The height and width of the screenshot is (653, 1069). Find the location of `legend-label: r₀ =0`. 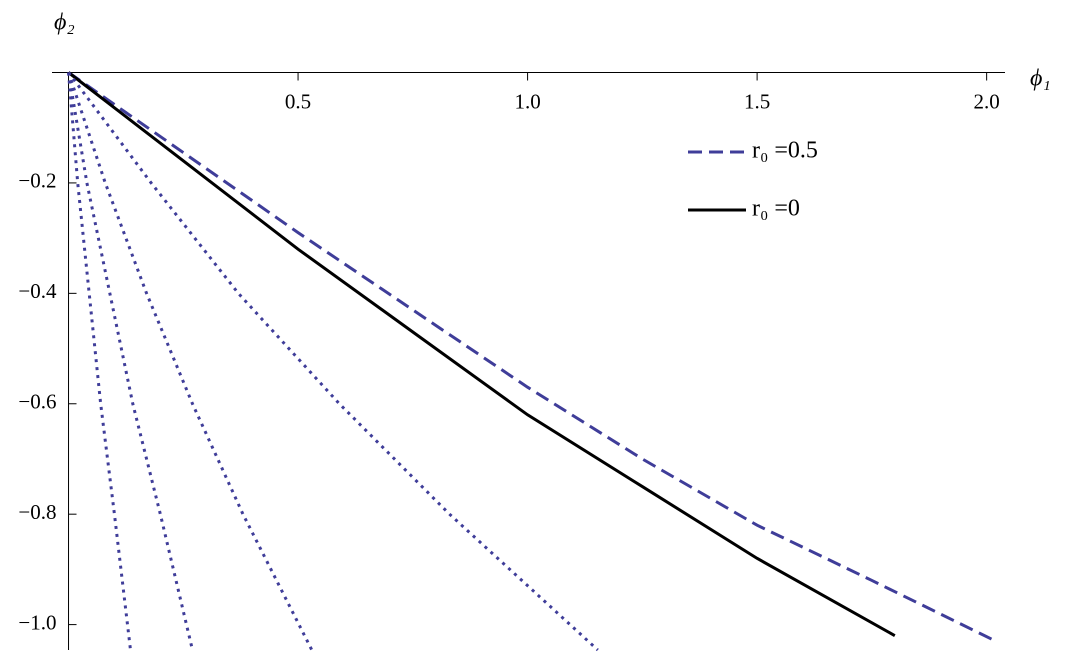

legend-label: r₀ =0 is located at coordinates (776, 209).